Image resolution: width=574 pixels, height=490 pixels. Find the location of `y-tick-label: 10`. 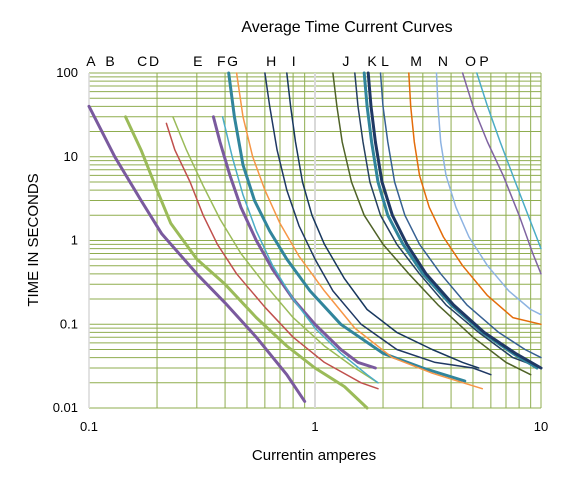

y-tick-label: 10 is located at coordinates (71, 156).